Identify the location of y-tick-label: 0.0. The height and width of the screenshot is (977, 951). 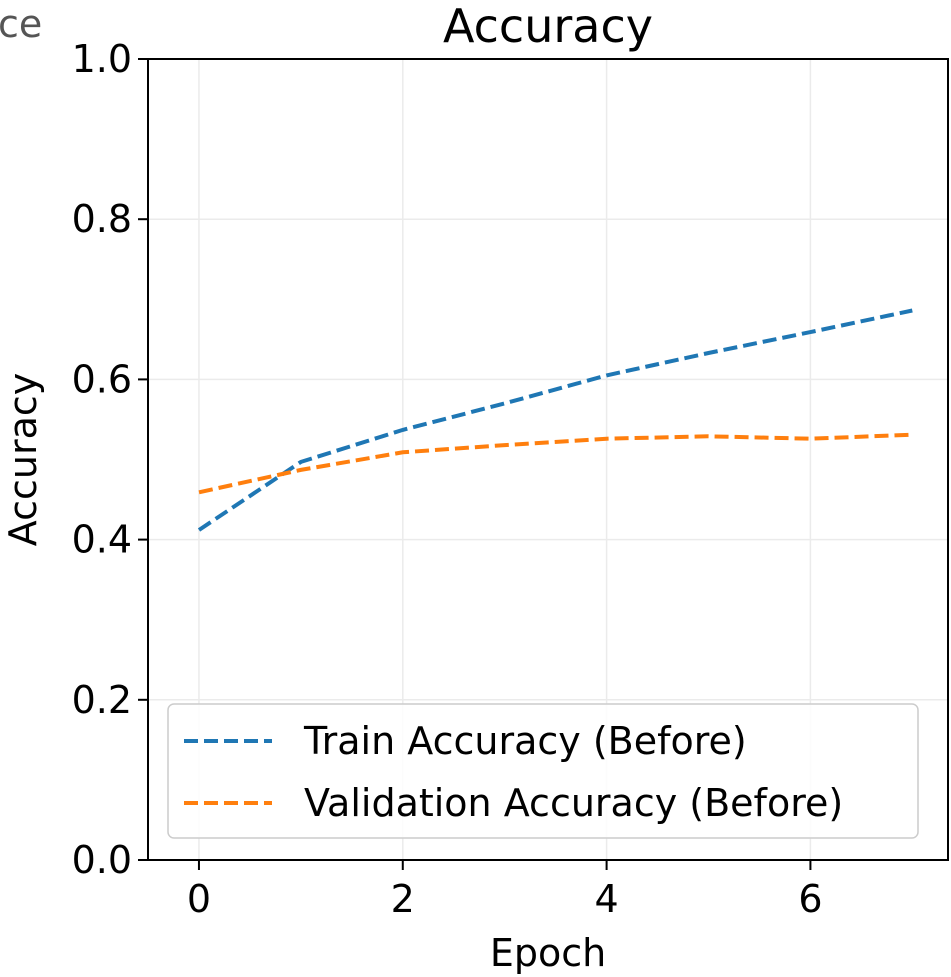
(102, 860).